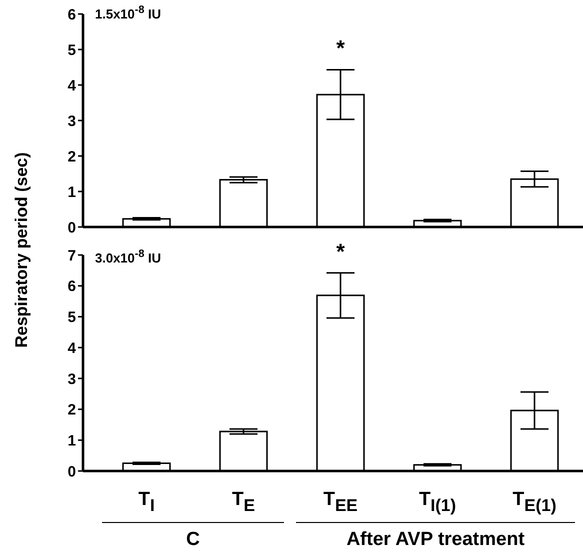  I want to click on annotation: 3.0x10$^{-8}$ IU, so click(128, 257).